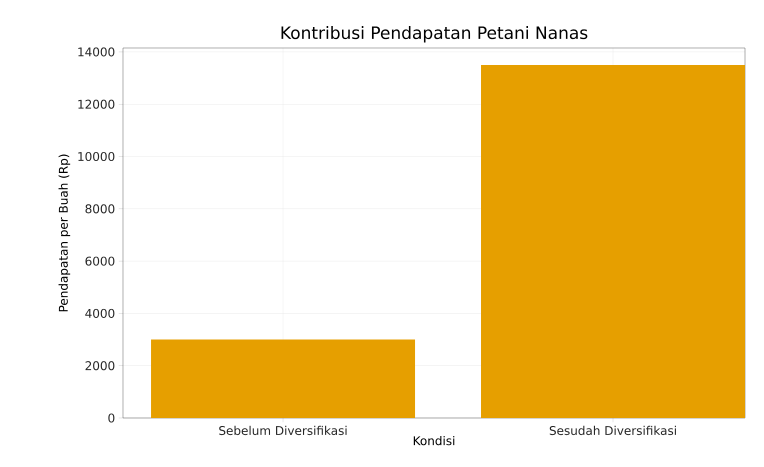 Image resolution: width=764 pixels, height=467 pixels. Describe the element at coordinates (434, 441) in the screenshot. I see `x-axis-title: Kondisi` at that location.